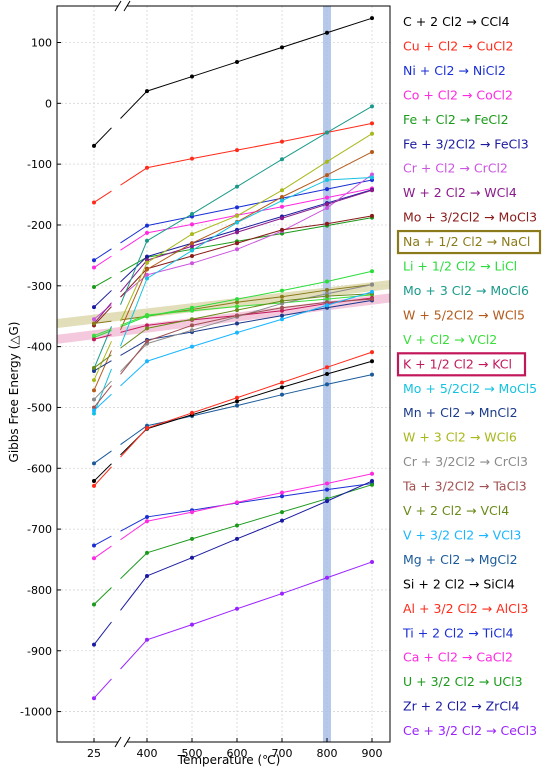 This screenshot has height=774, width=550. I want to click on y-tick-label: -400, so click(39, 347).